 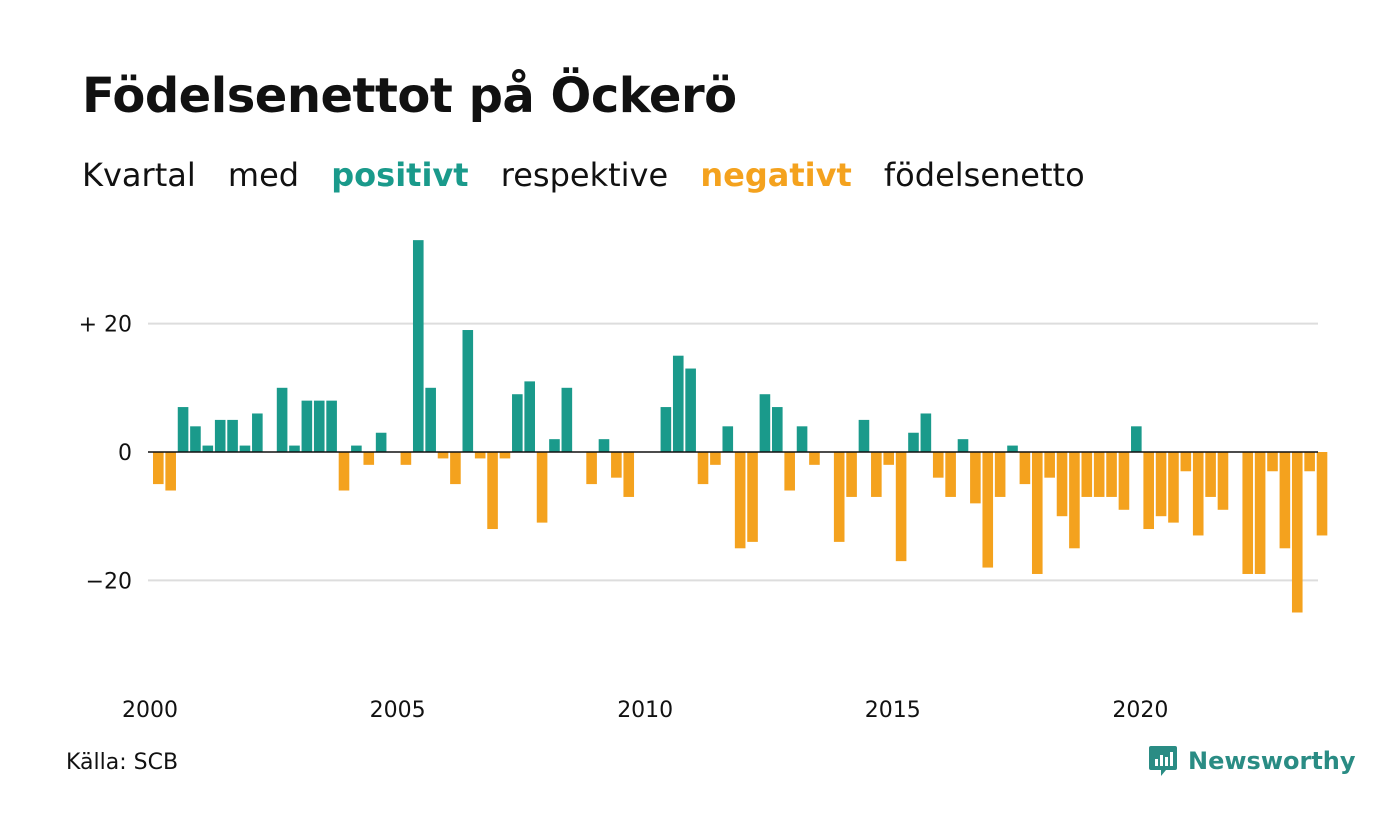 What do you see at coordinates (409, 96) in the screenshot?
I see `chart-title: Födelsenettot på Öckerö` at bounding box center [409, 96].